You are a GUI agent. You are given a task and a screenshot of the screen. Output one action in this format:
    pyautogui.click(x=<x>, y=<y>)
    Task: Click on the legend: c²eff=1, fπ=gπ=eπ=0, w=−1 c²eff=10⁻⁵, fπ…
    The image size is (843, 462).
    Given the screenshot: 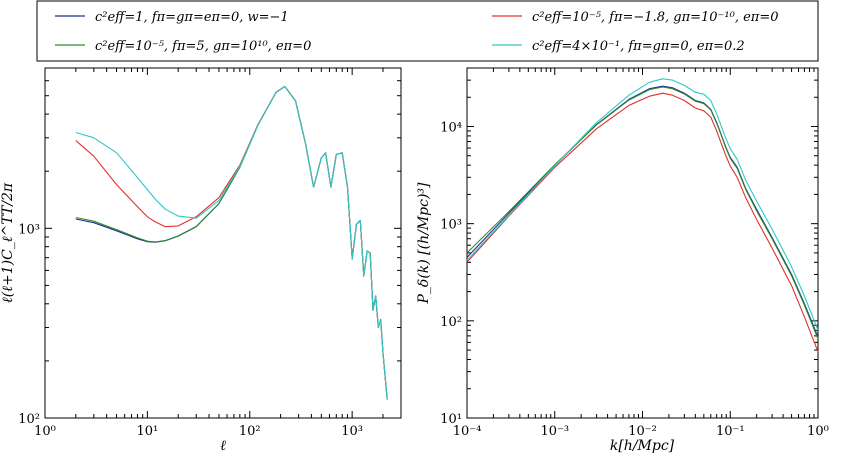 What is the action you would take?
    pyautogui.click(x=427, y=31)
    